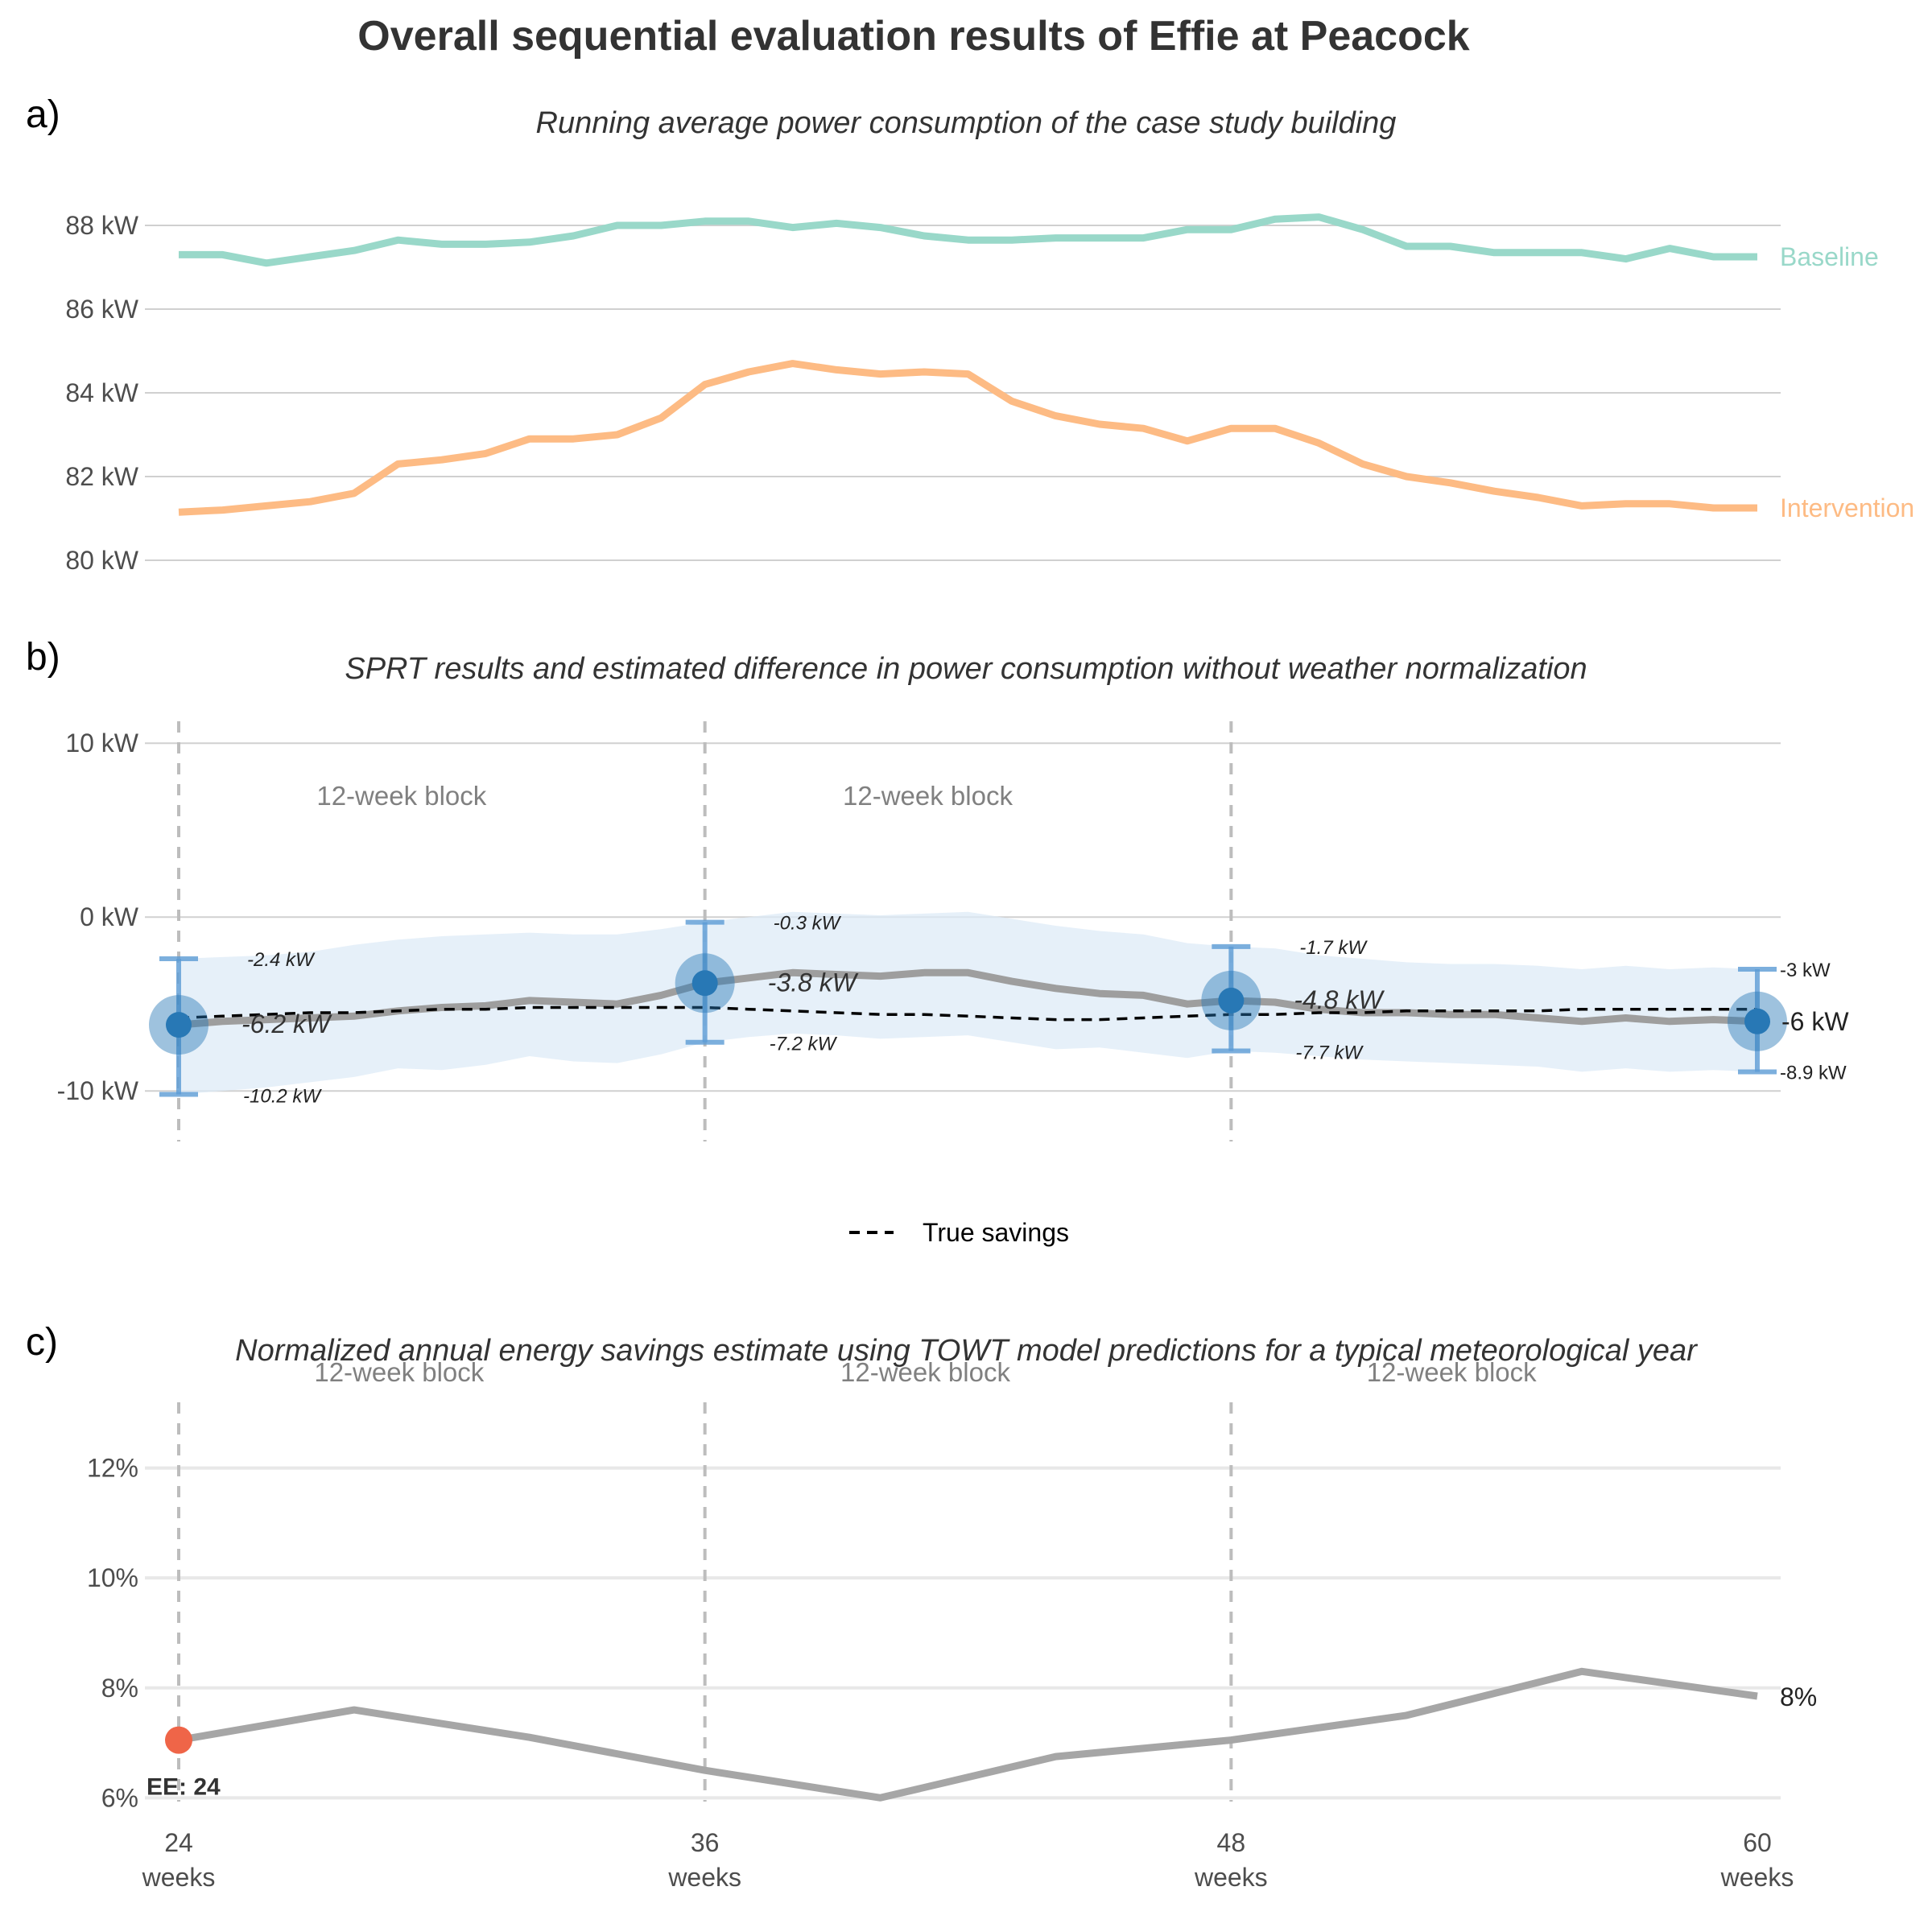  What do you see at coordinates (664, 796) in the screenshot?
I see `panel-b-block-labels: 12-week block 12-week block` at bounding box center [664, 796].